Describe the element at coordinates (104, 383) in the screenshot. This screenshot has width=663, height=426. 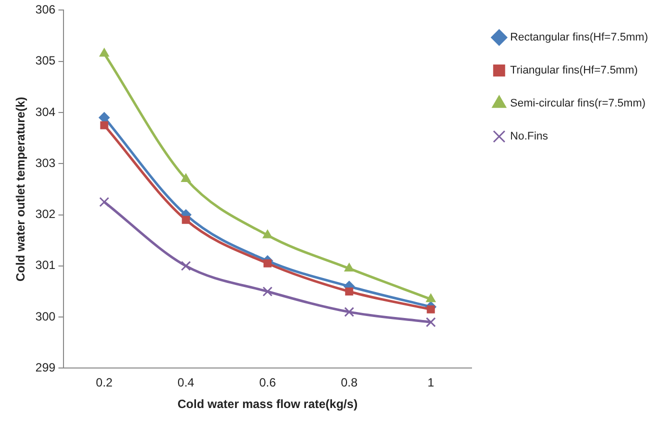
I see `x-tick-label: 0.2` at that location.